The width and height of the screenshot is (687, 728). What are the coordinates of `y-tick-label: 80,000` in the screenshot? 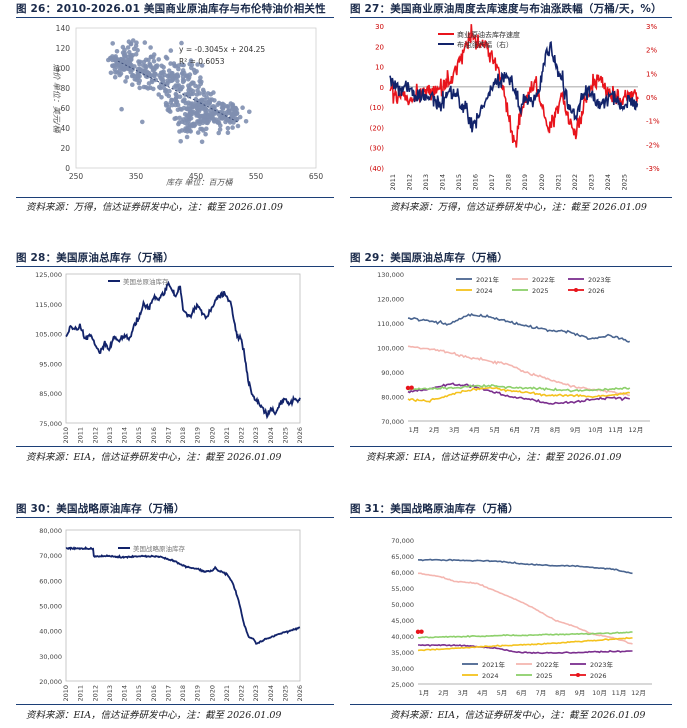 It's located at (50, 531).